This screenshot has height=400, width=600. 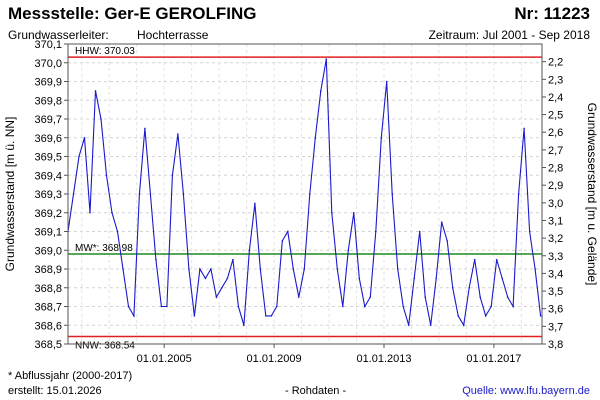 I want to click on station-number: Nr: 11223, so click(x=552, y=13).